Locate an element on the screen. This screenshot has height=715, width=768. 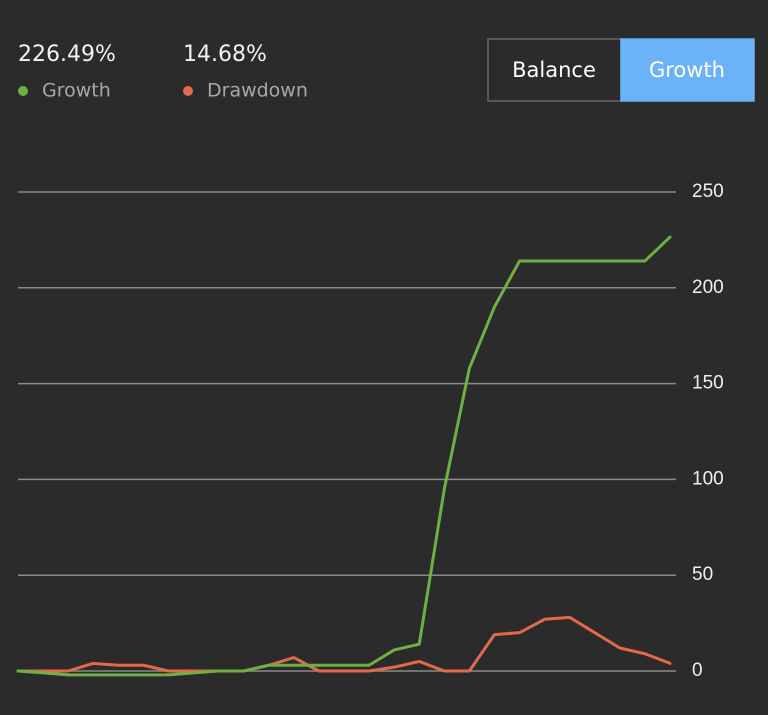
summary-value: 226.49% is located at coordinates (67, 54).